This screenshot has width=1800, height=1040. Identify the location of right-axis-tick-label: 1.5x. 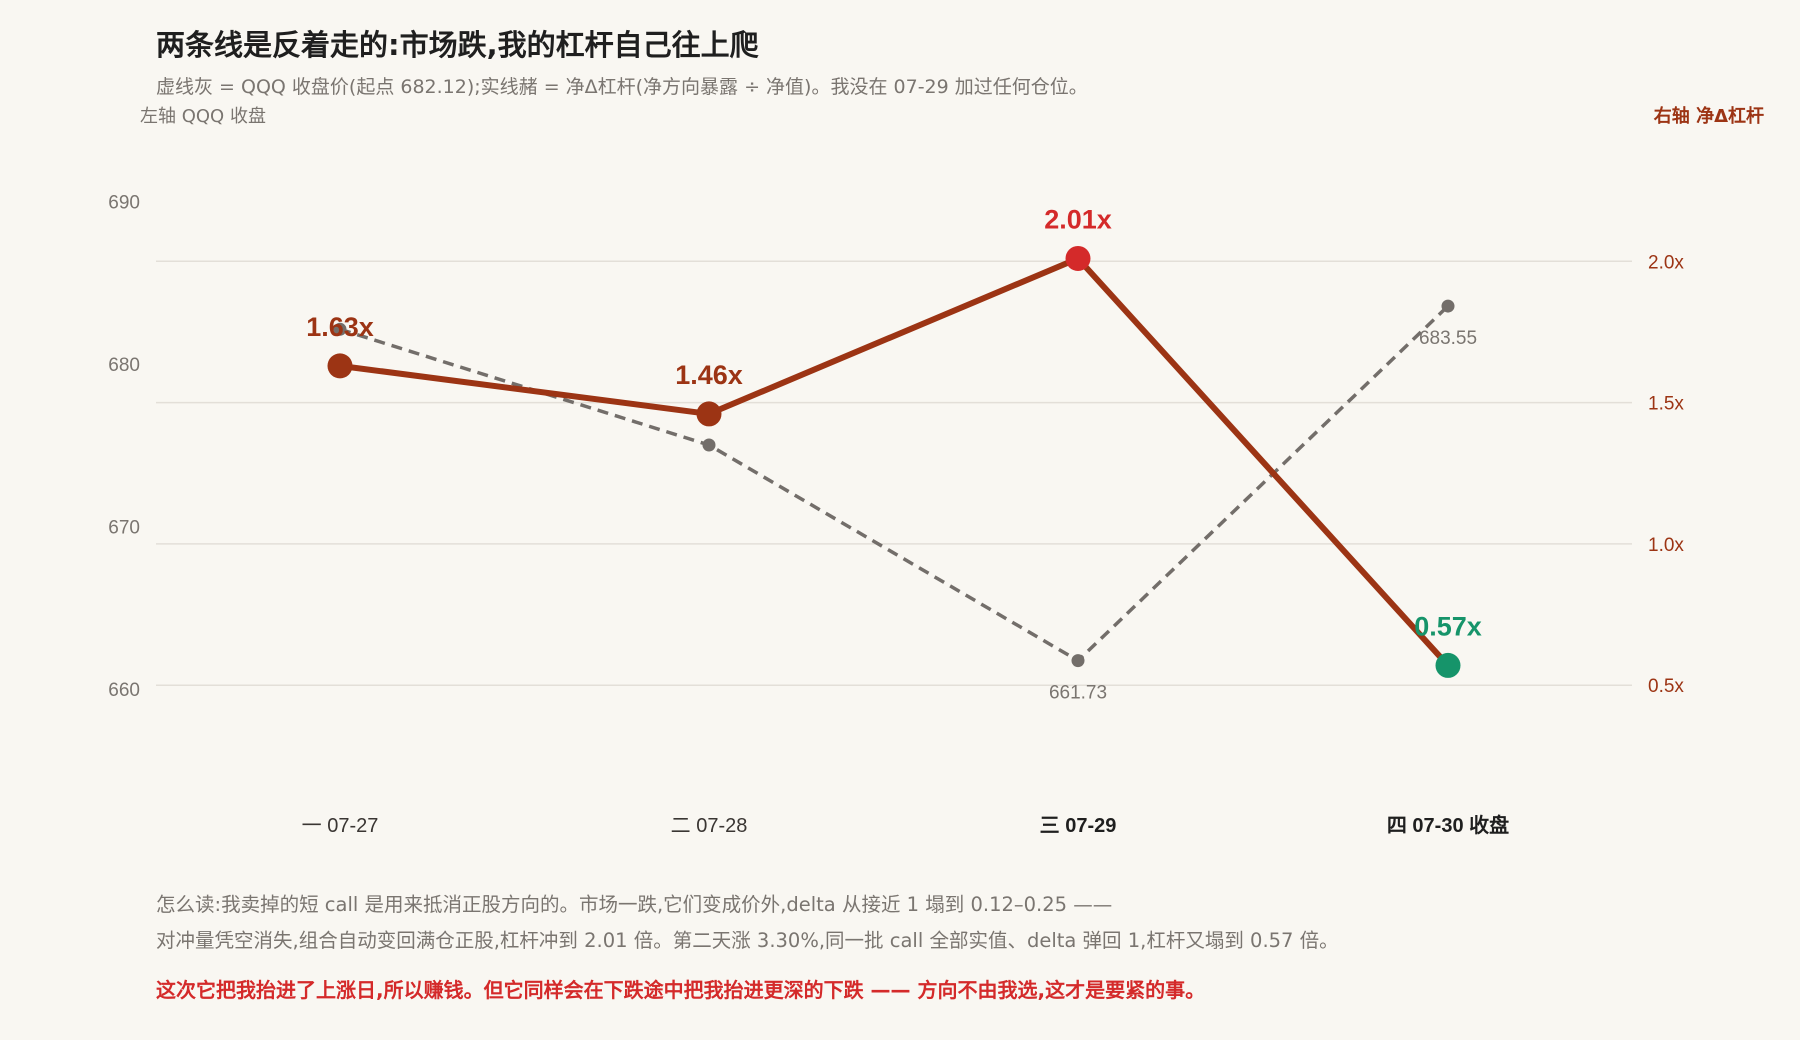
(1666, 404).